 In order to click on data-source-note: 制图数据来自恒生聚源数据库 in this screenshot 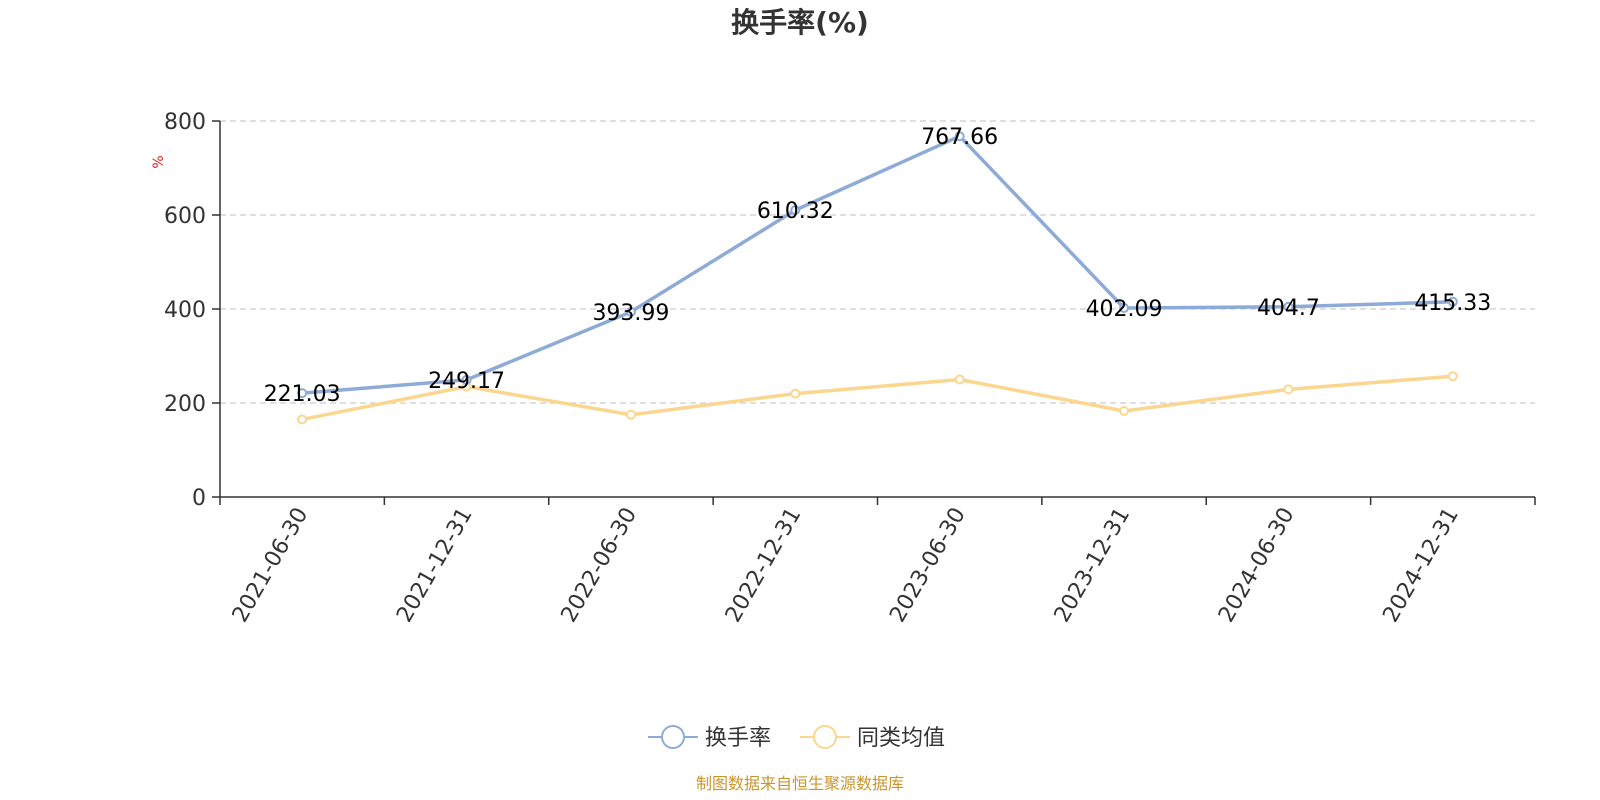, I will do `click(800, 783)`.